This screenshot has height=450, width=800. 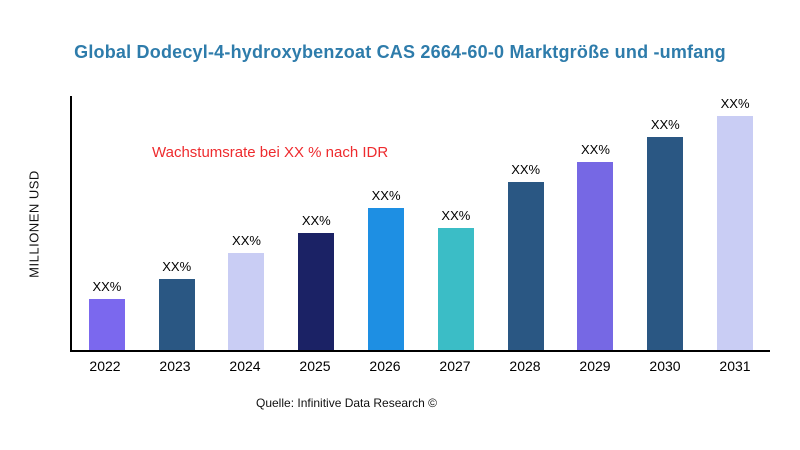 I want to click on x-axis-labels: 2022 2023 2024 2025 2026 2027 2028 2029 2030 2031, so click(x=420, y=366).